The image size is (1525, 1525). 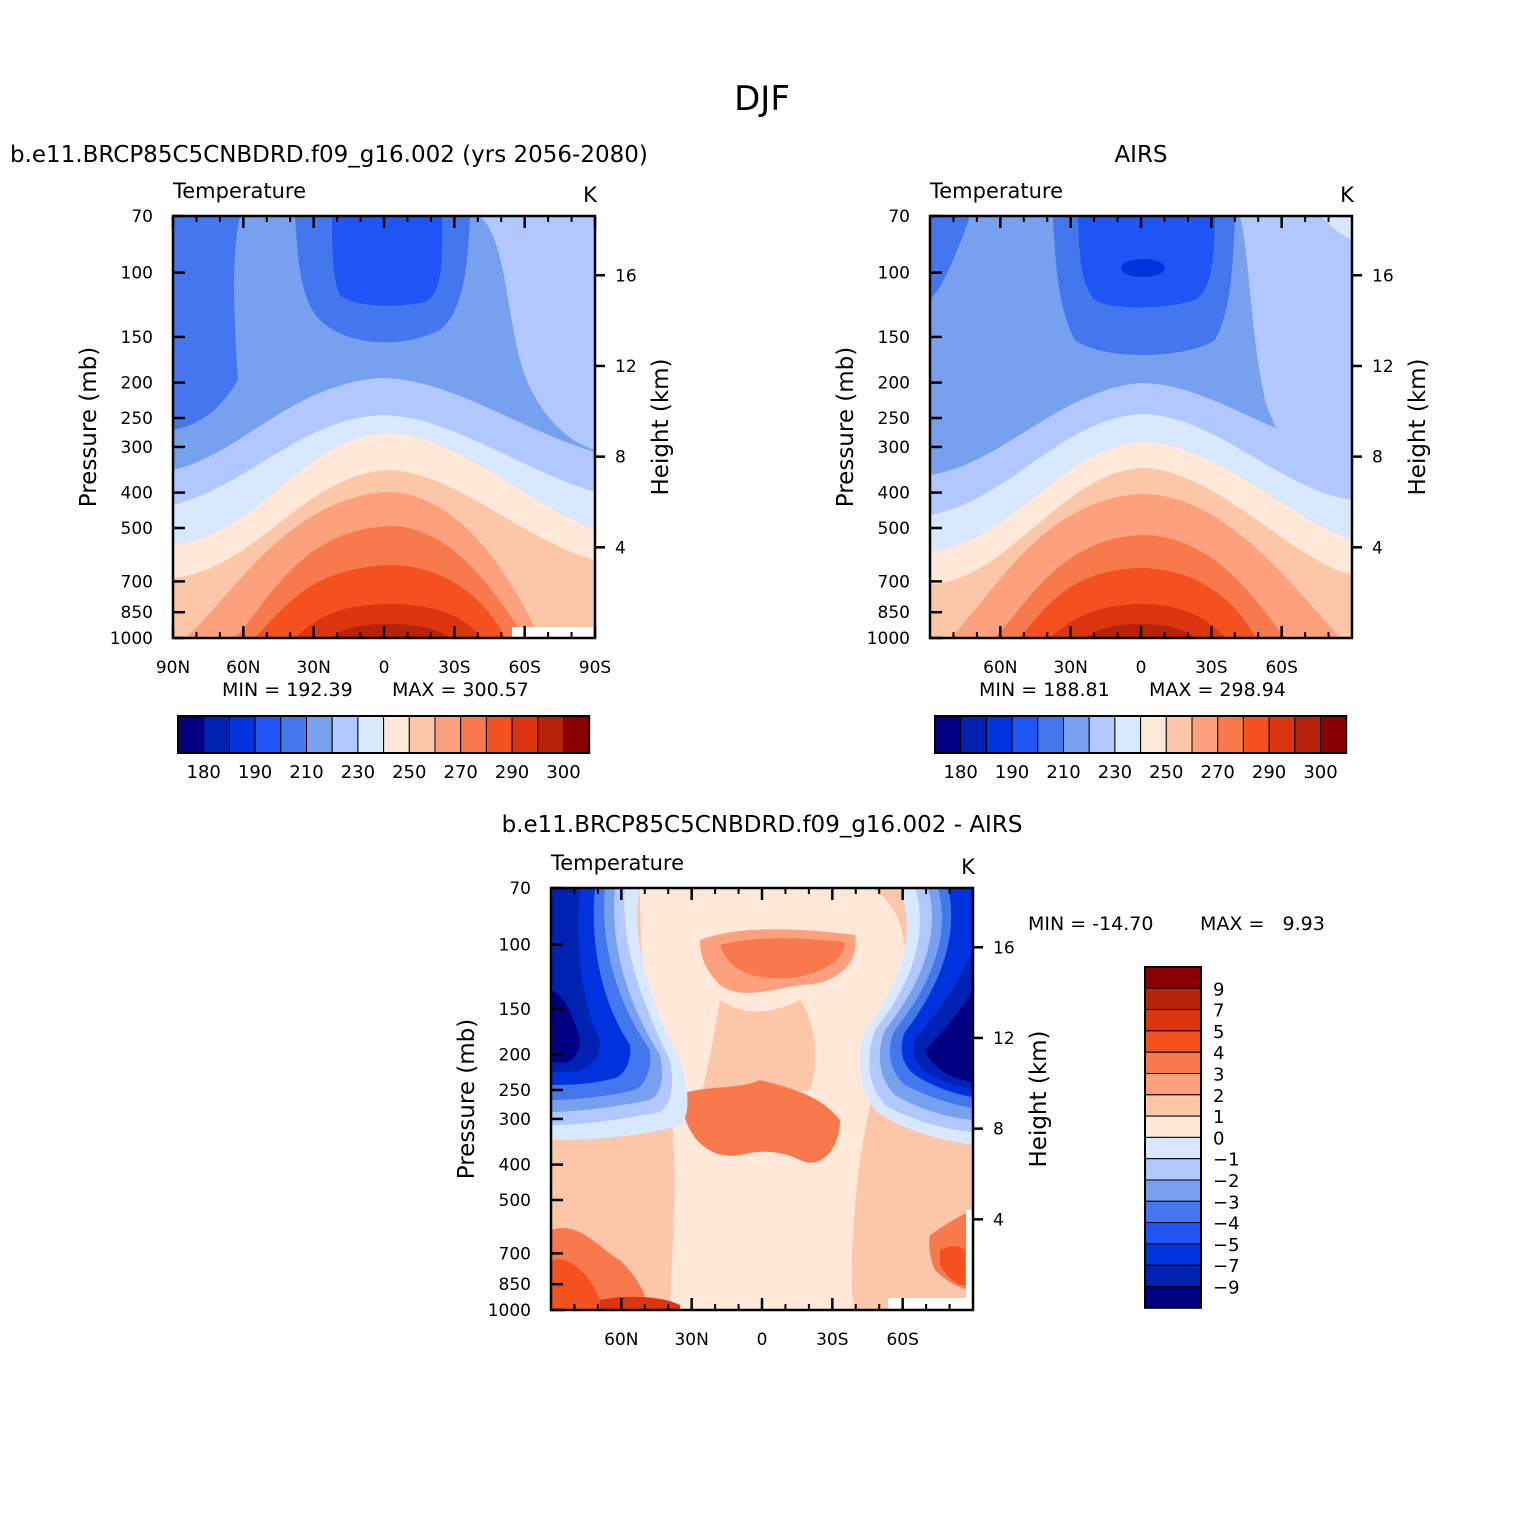 What do you see at coordinates (1320, 772) in the screenshot?
I see `colorbar-label: 300` at bounding box center [1320, 772].